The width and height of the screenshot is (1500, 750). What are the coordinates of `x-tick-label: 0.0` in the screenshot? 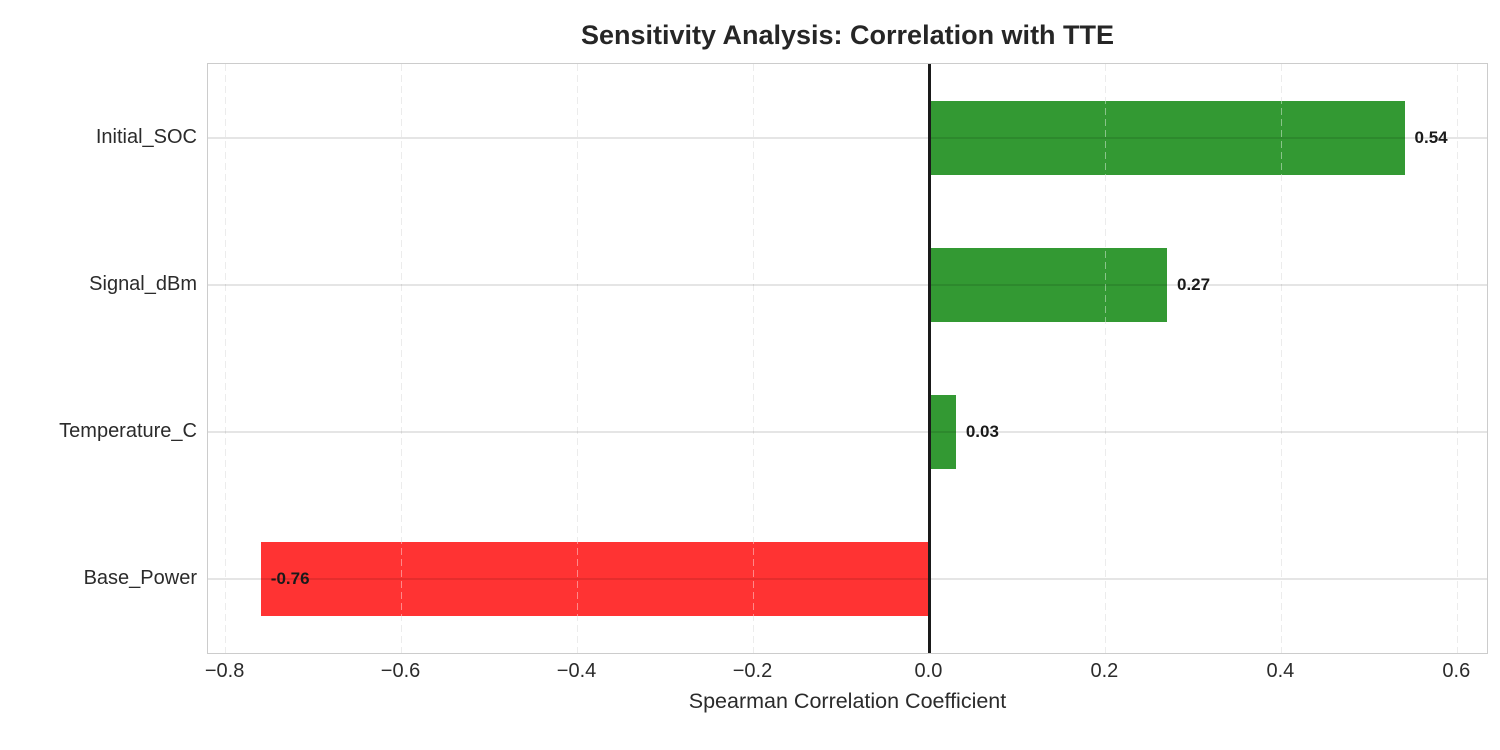 It's located at (928, 671).